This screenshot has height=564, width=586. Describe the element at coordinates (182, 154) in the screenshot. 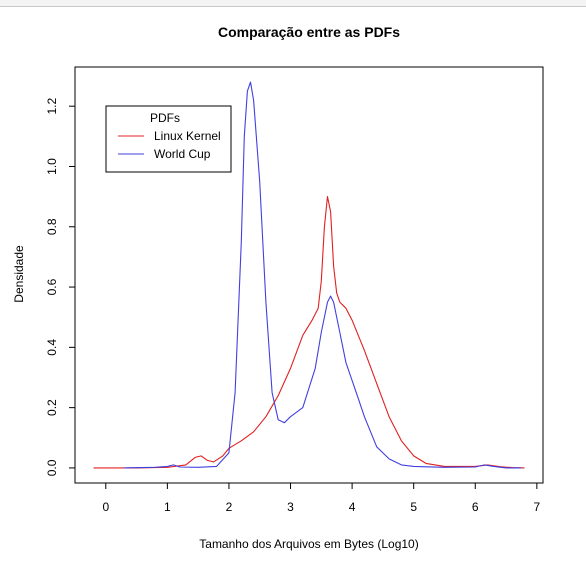

I see `legend-label-world-cup: World Cup` at that location.